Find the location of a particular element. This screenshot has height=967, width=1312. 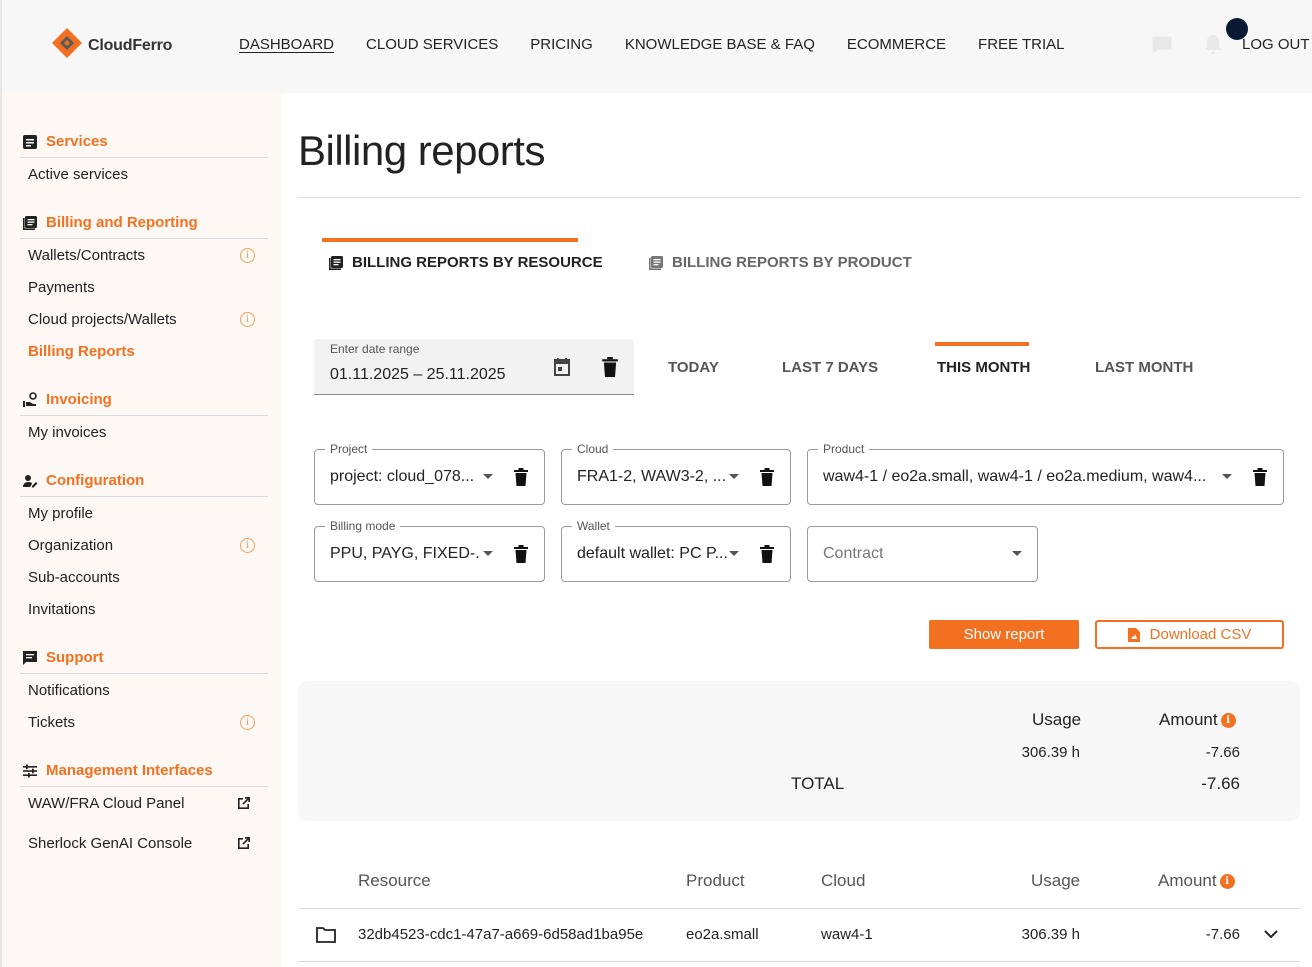

message-icon is located at coordinates (30, 657).